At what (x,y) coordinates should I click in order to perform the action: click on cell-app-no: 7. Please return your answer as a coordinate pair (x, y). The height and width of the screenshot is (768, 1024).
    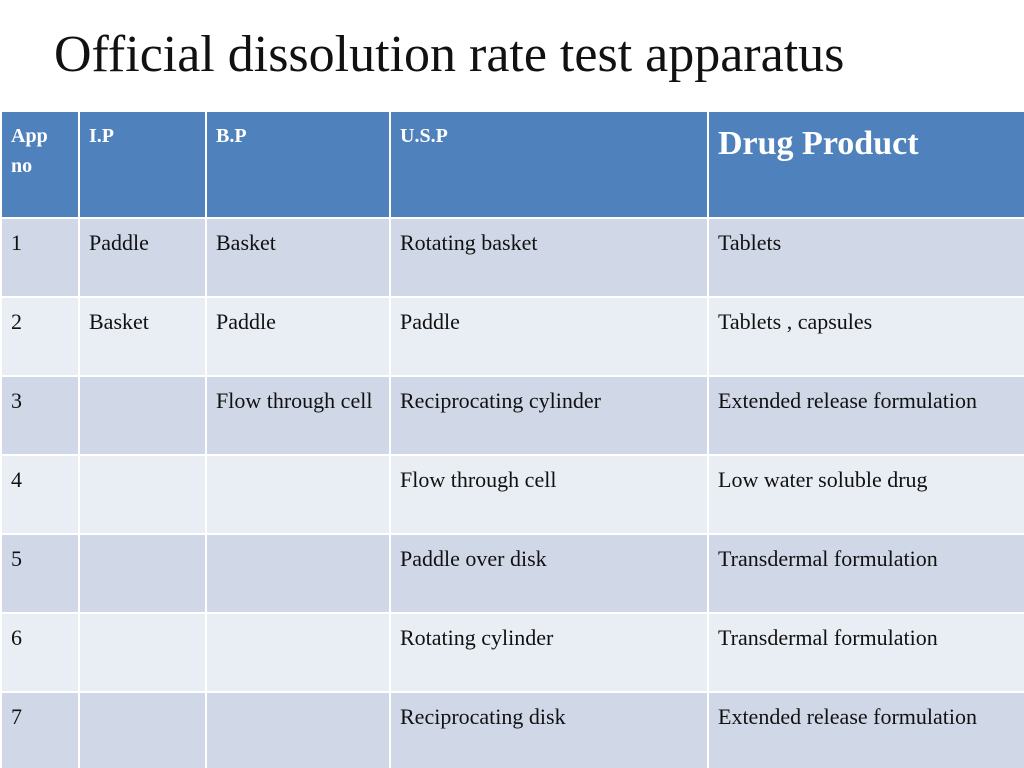
    Looking at the image, I should click on (40, 729).